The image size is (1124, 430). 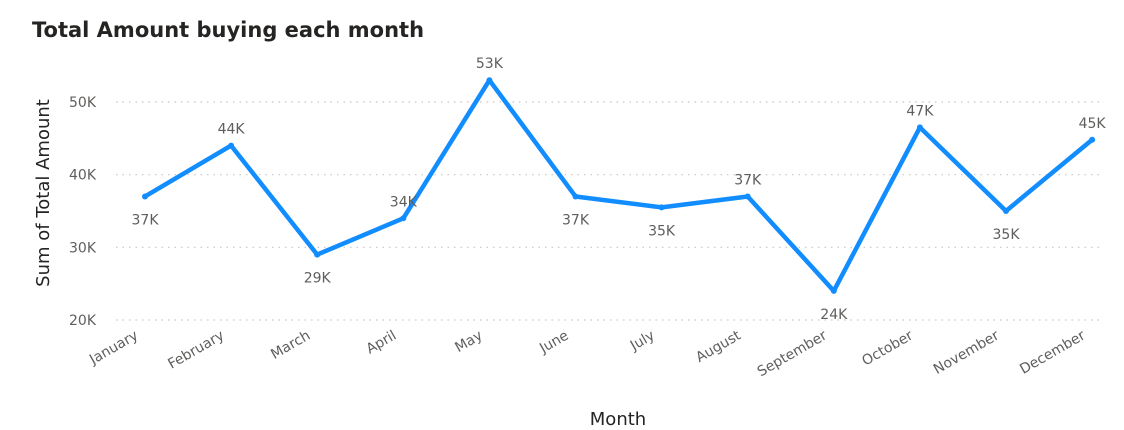 What do you see at coordinates (718, 346) in the screenshot?
I see `x-tick-label: August` at bounding box center [718, 346].